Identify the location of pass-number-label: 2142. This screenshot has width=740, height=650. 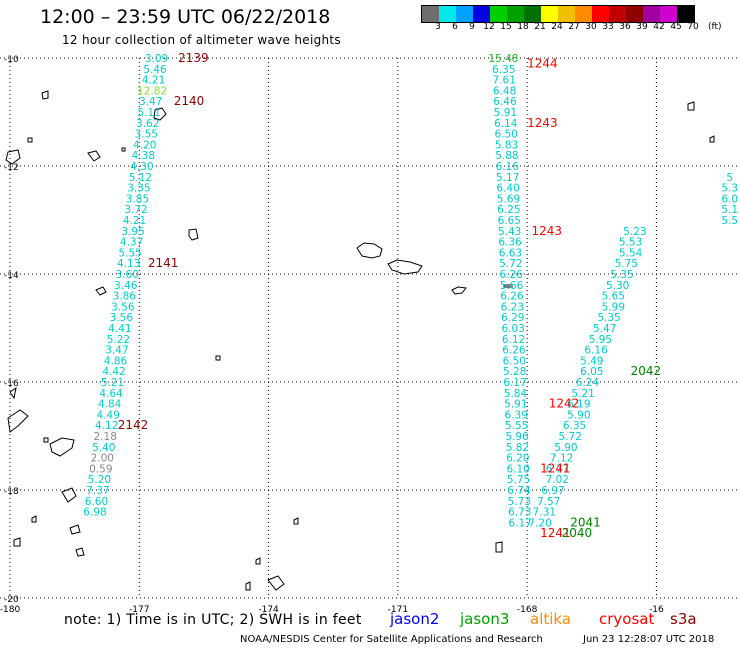
(133, 425).